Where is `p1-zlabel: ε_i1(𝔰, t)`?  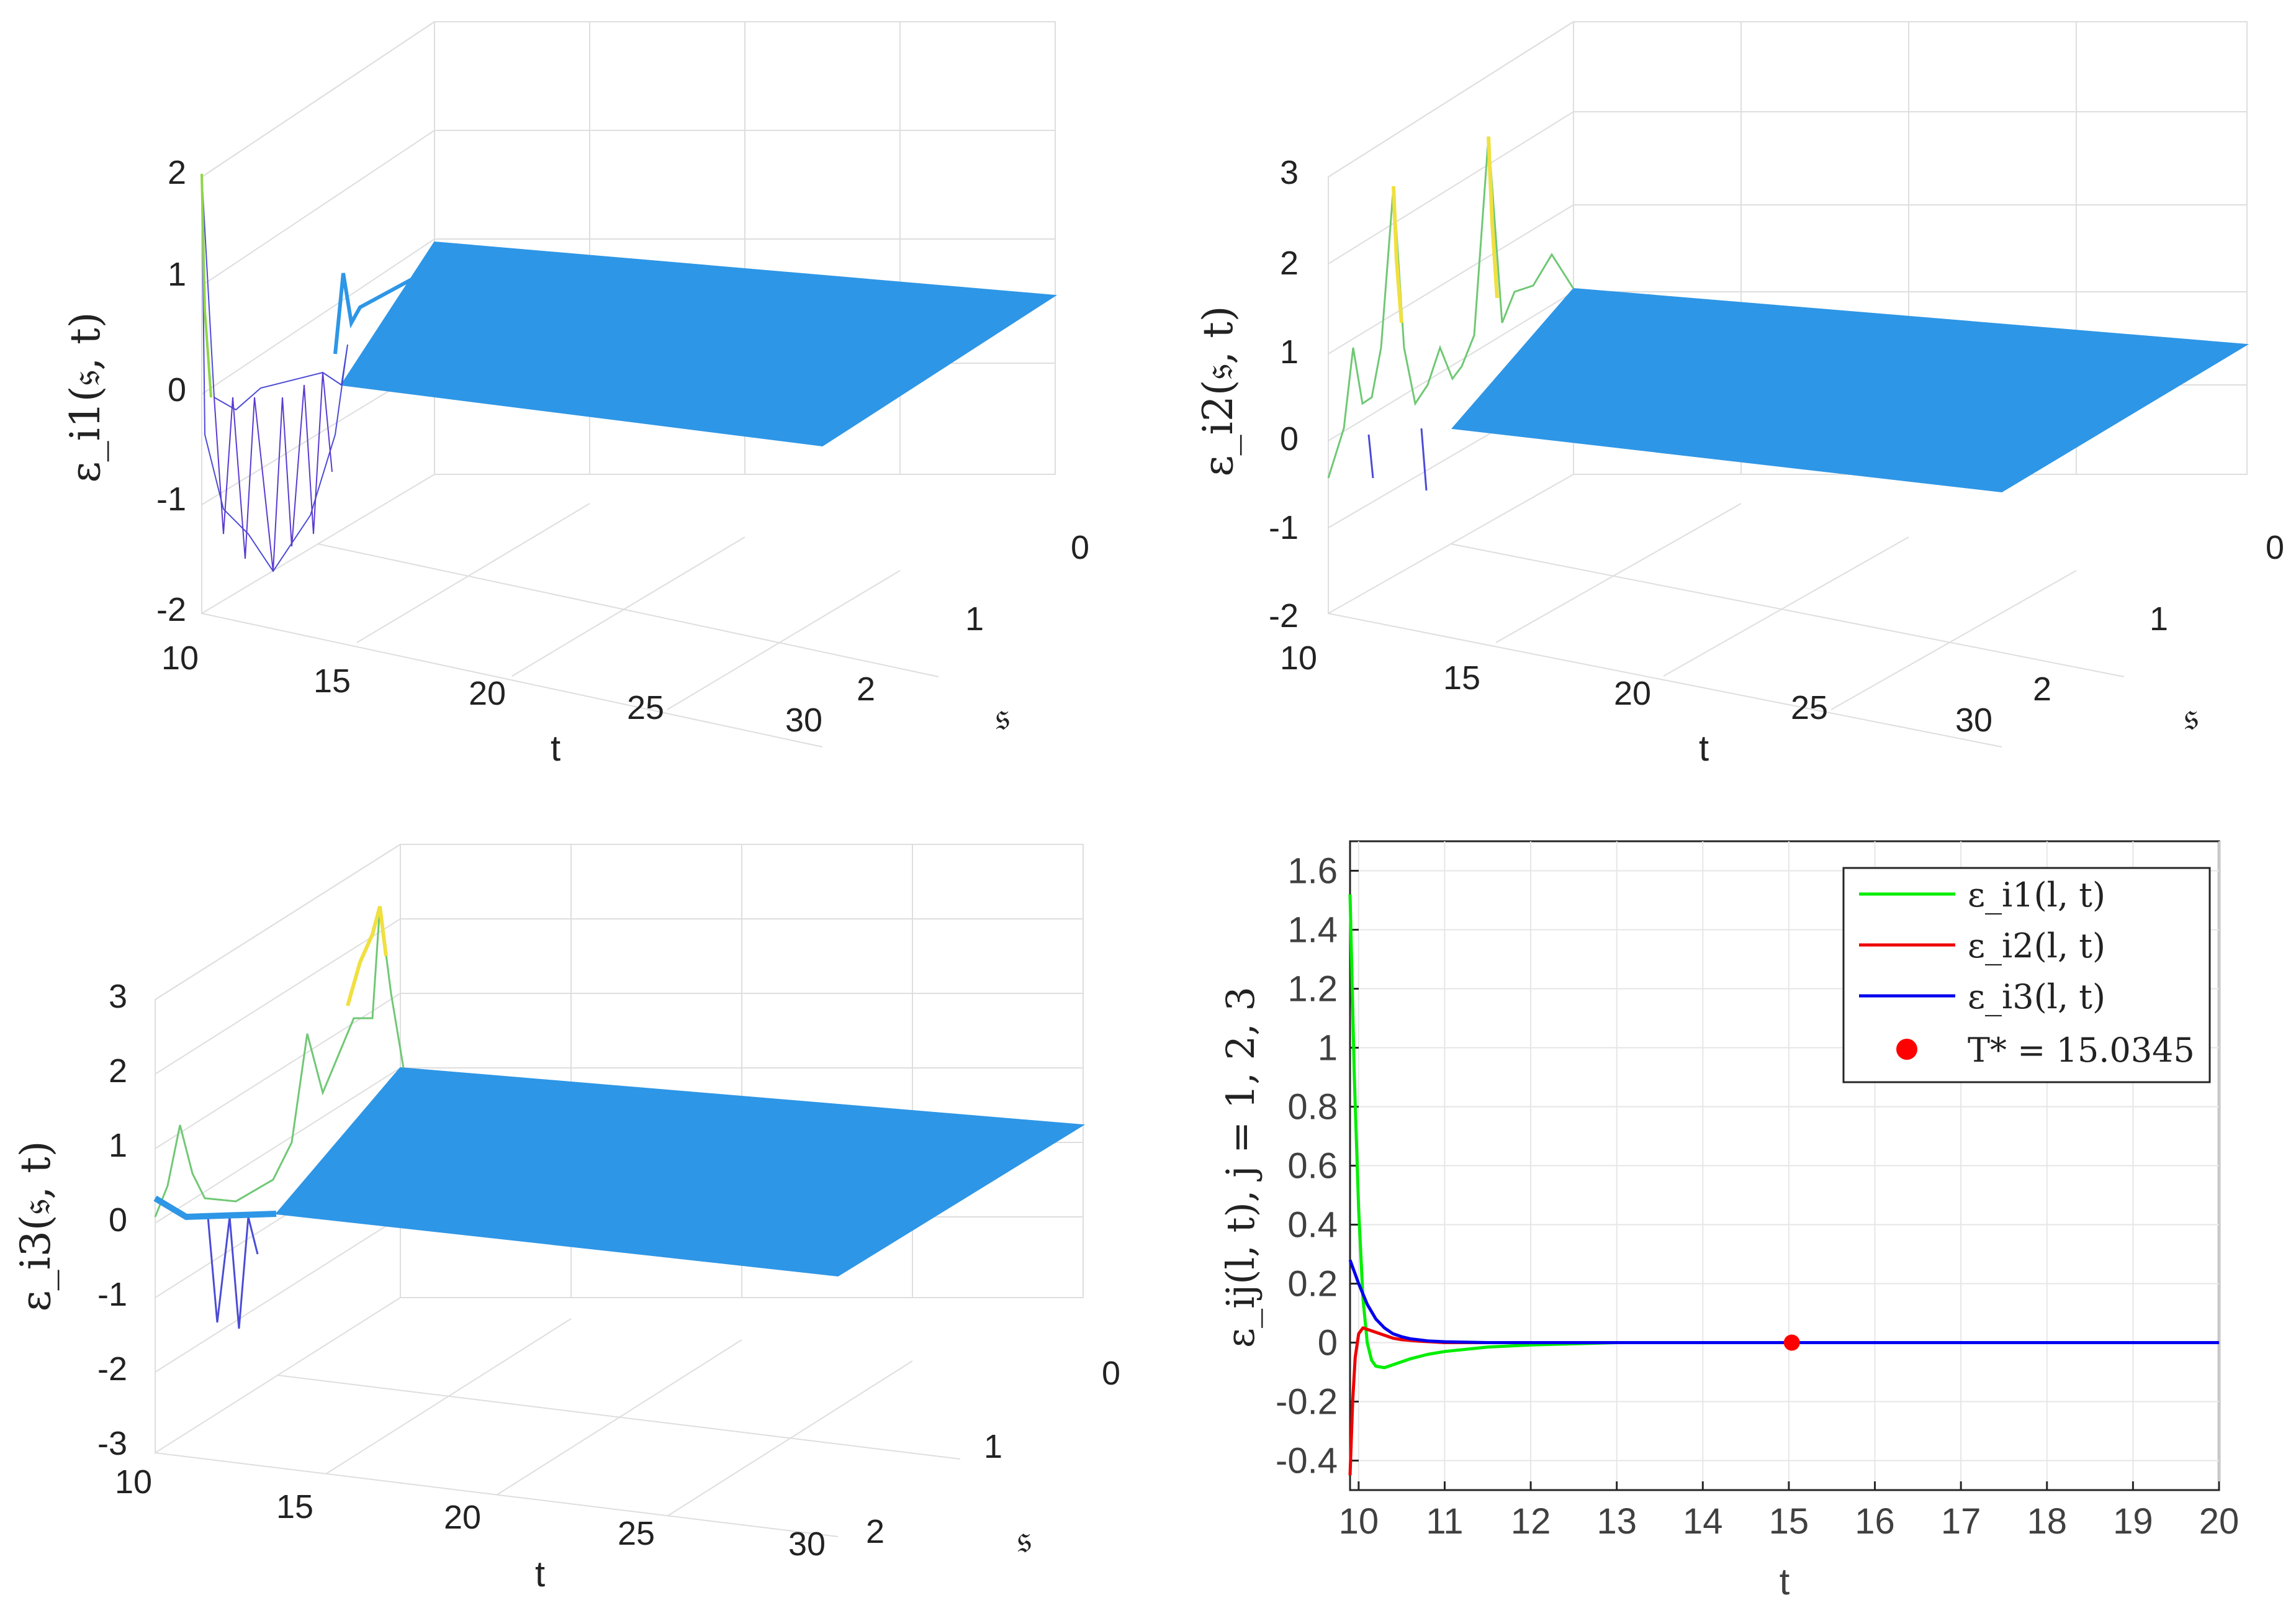 p1-zlabel: ε_i1(𝔰, t) is located at coordinates (85, 397).